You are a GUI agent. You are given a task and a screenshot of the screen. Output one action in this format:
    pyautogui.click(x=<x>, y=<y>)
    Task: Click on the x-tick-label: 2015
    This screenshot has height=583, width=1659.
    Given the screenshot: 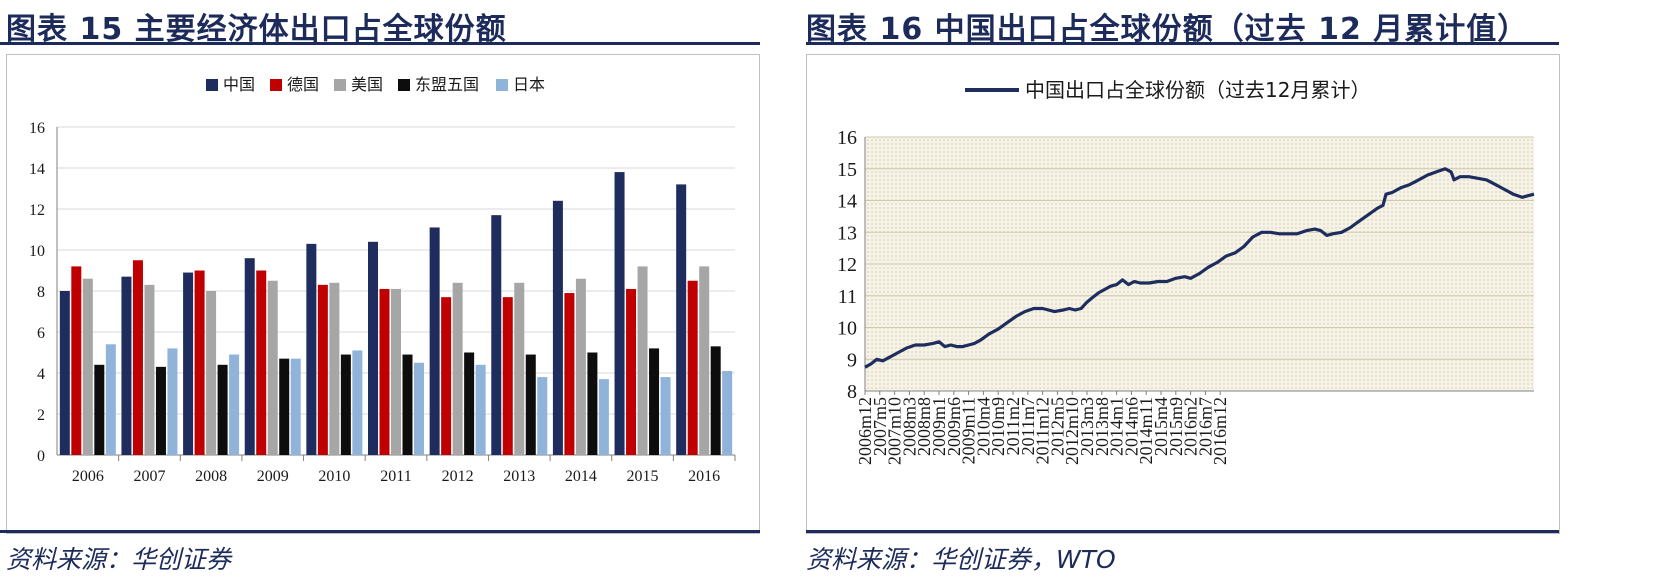 What is the action you would take?
    pyautogui.click(x=643, y=476)
    